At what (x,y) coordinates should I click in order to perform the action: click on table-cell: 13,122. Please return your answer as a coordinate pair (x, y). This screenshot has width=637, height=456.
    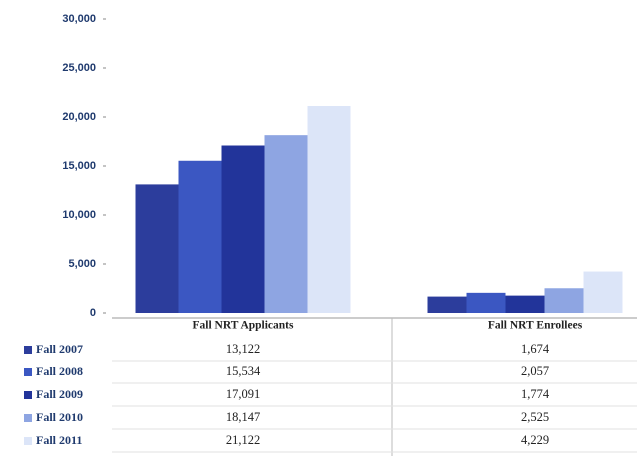
    Looking at the image, I should click on (243, 349).